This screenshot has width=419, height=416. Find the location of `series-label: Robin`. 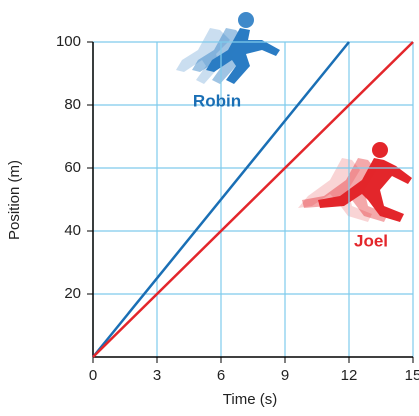

series-label: Robin is located at coordinates (217, 100).